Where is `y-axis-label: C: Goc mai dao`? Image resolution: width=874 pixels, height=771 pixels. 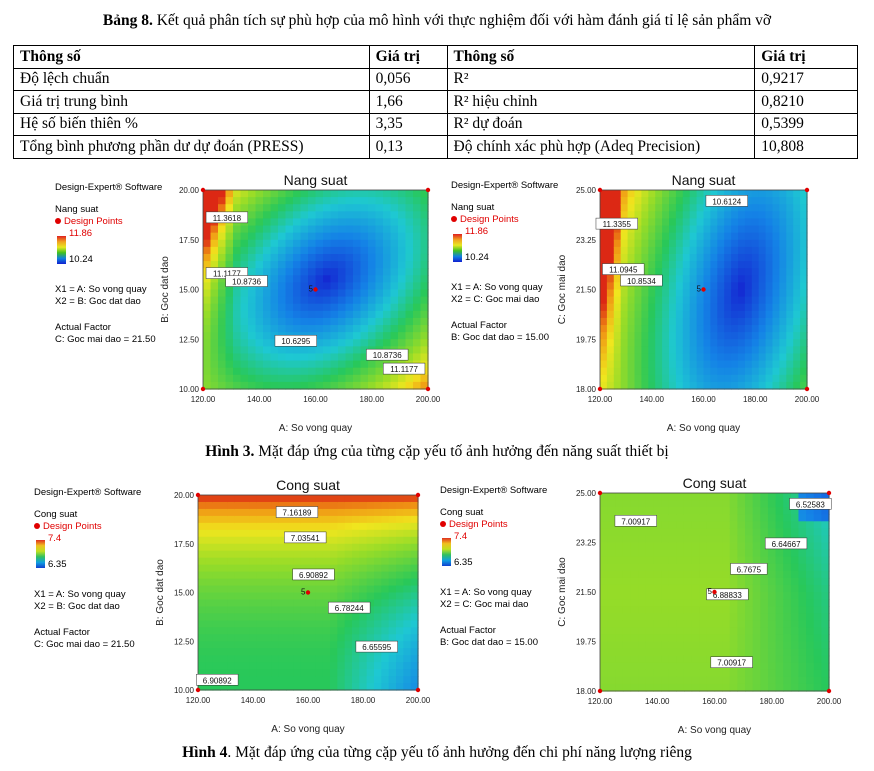 y-axis-label: C: Goc mai dao is located at coordinates (562, 592).